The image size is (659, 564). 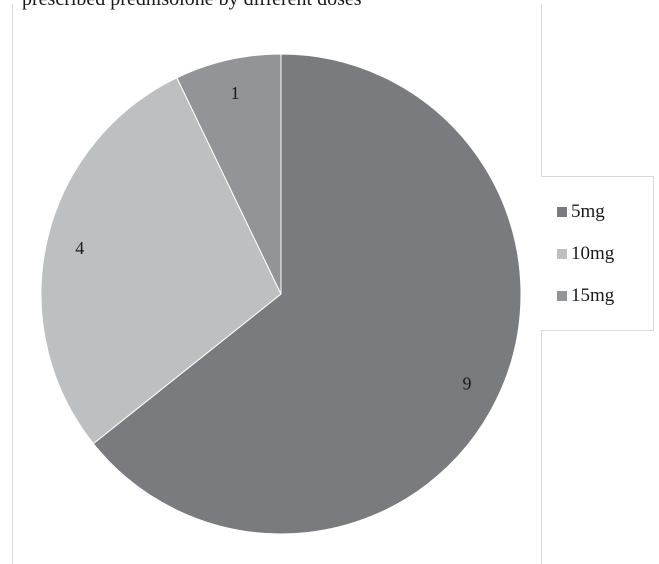 I want to click on pie-slice-15mg, so click(x=229, y=174).